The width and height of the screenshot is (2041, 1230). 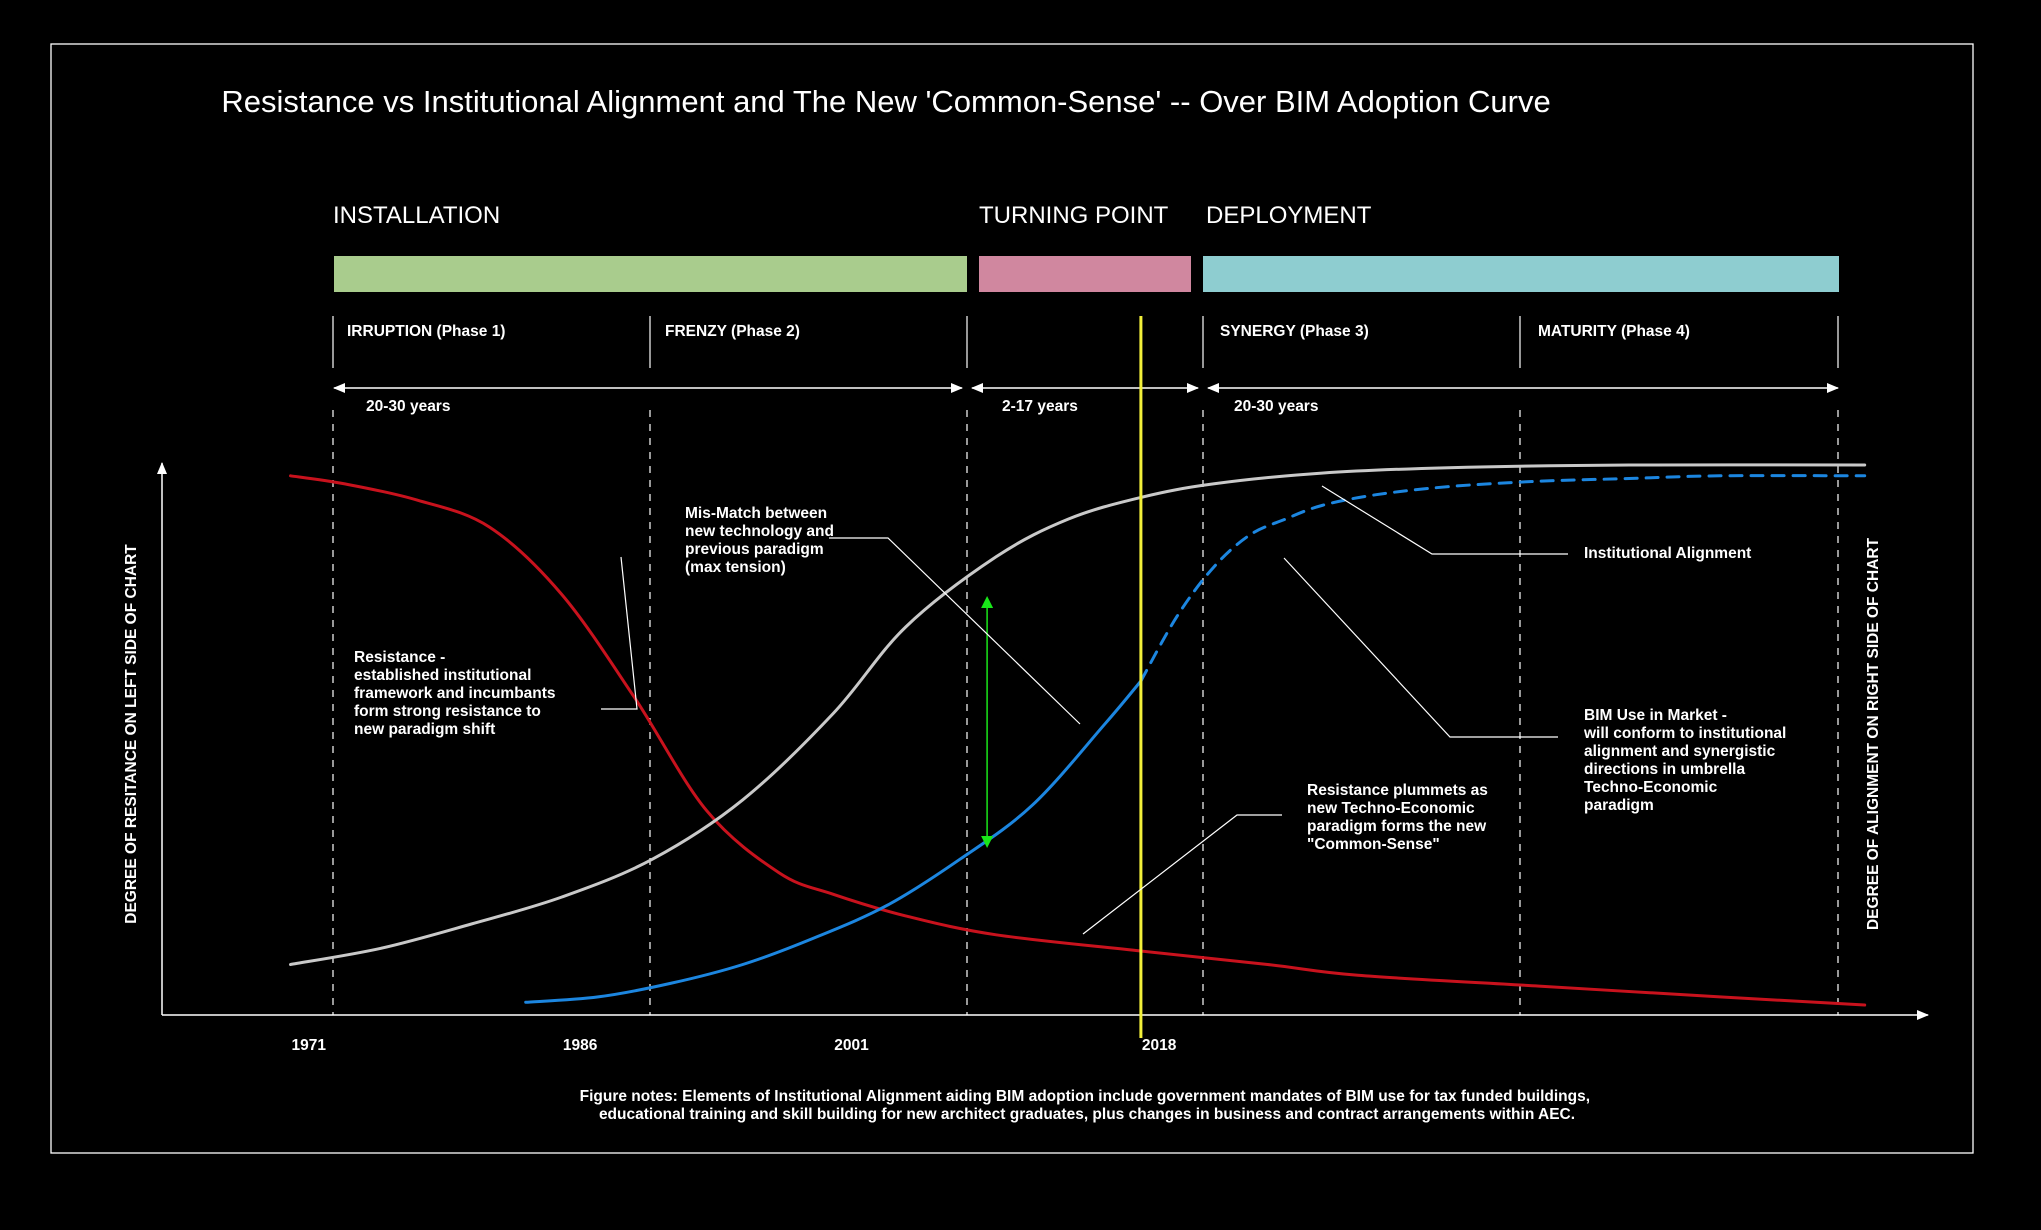 What do you see at coordinates (580, 1045) in the screenshot?
I see `x-tick-label-1986: 1986` at bounding box center [580, 1045].